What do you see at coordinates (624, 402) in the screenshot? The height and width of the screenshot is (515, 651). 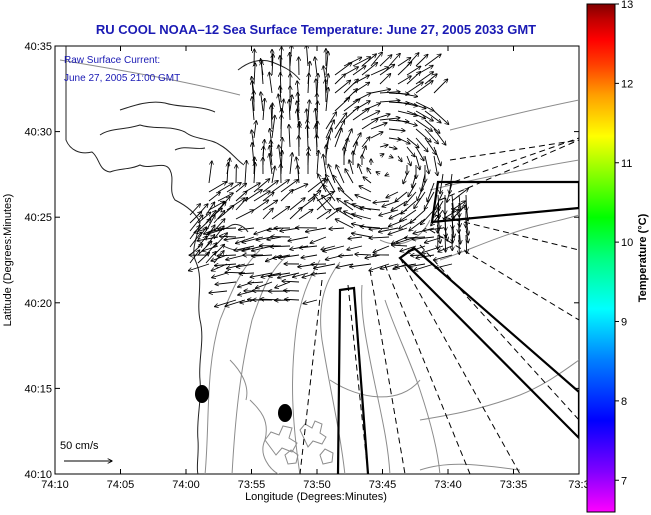 I see `colorbar-tick-label: 8` at bounding box center [624, 402].